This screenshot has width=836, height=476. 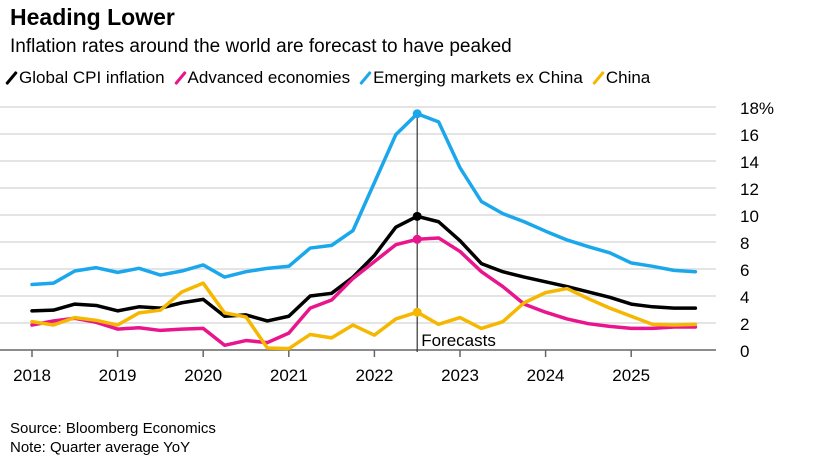 I want to click on forecast-label: Forecasts, so click(x=458, y=340).